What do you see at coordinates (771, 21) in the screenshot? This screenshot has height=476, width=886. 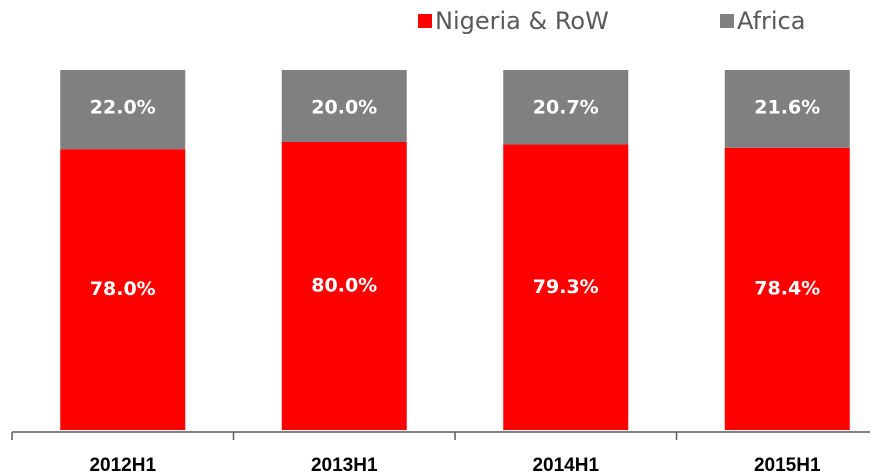 I see `legend-label: Africa` at bounding box center [771, 21].